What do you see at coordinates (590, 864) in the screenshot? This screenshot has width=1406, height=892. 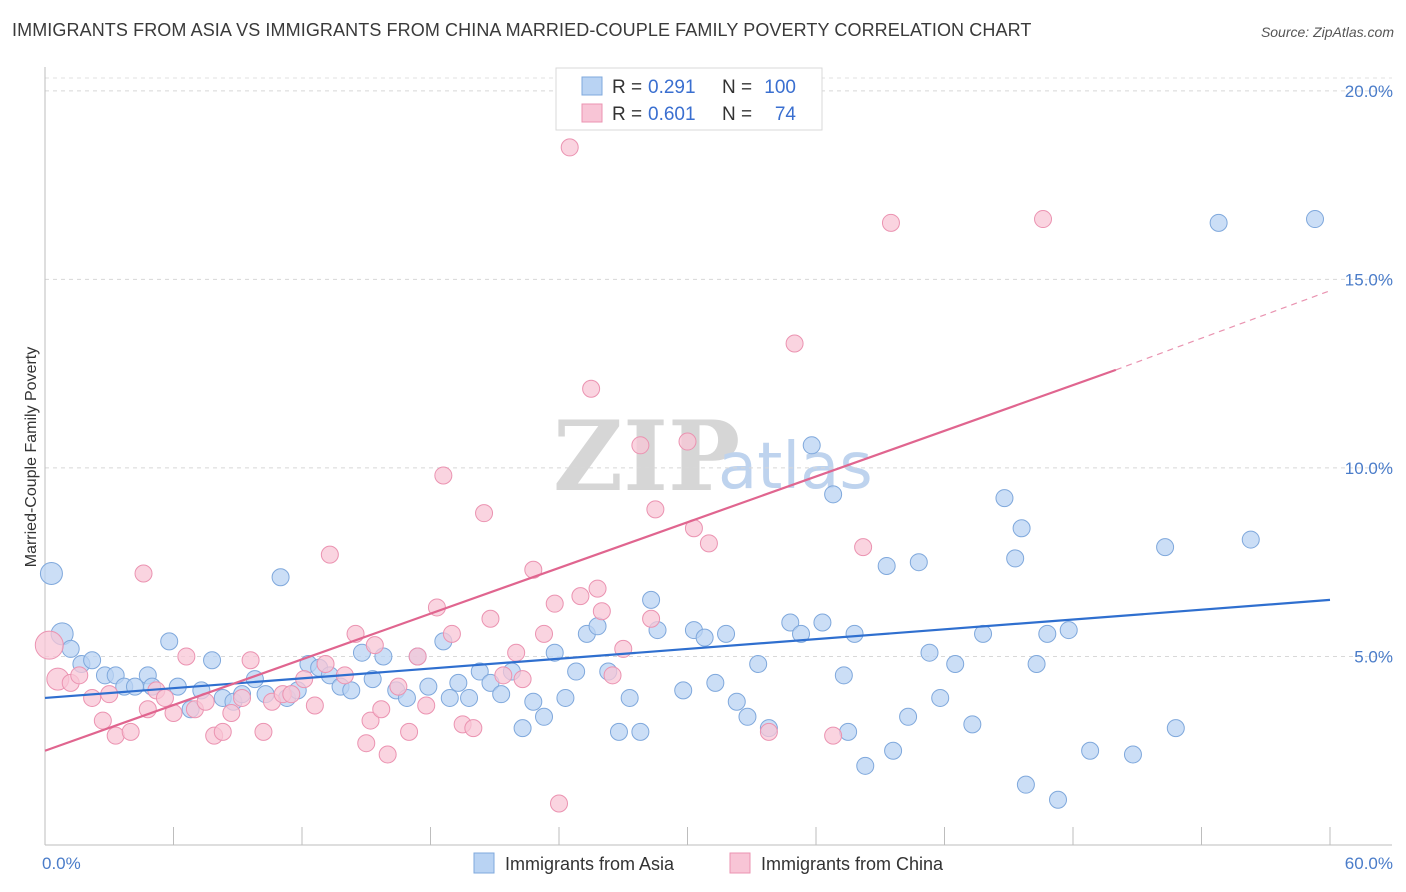 I see `bottom-legend-asia-label: Immigrants from Asia` at bounding box center [590, 864].